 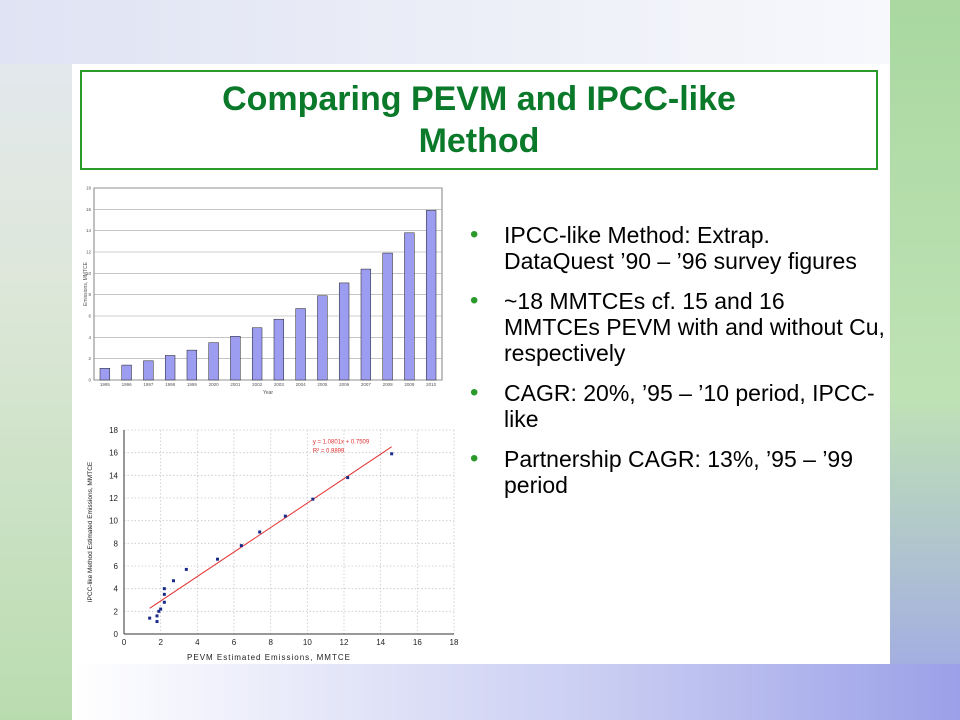 I want to click on bar-y-tick-label: 12, so click(x=89, y=252).